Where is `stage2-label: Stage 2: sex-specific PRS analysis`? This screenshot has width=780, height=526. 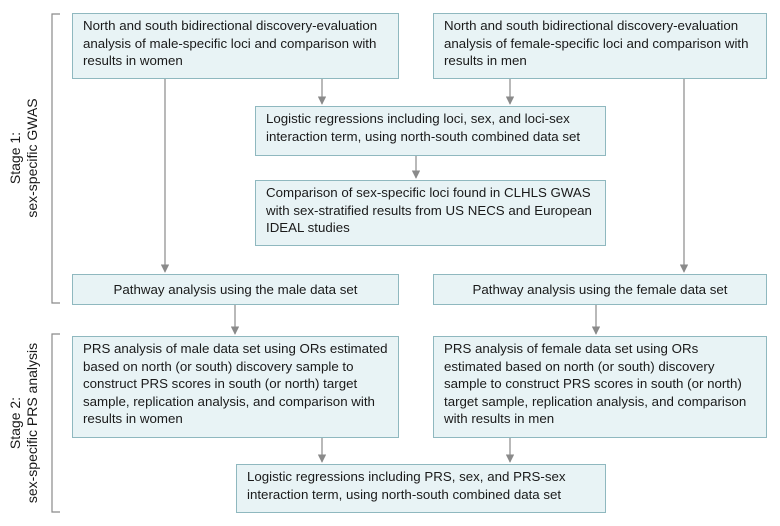 stage2-label: Stage 2: sex-specific PRS analysis is located at coordinates (24, 423).